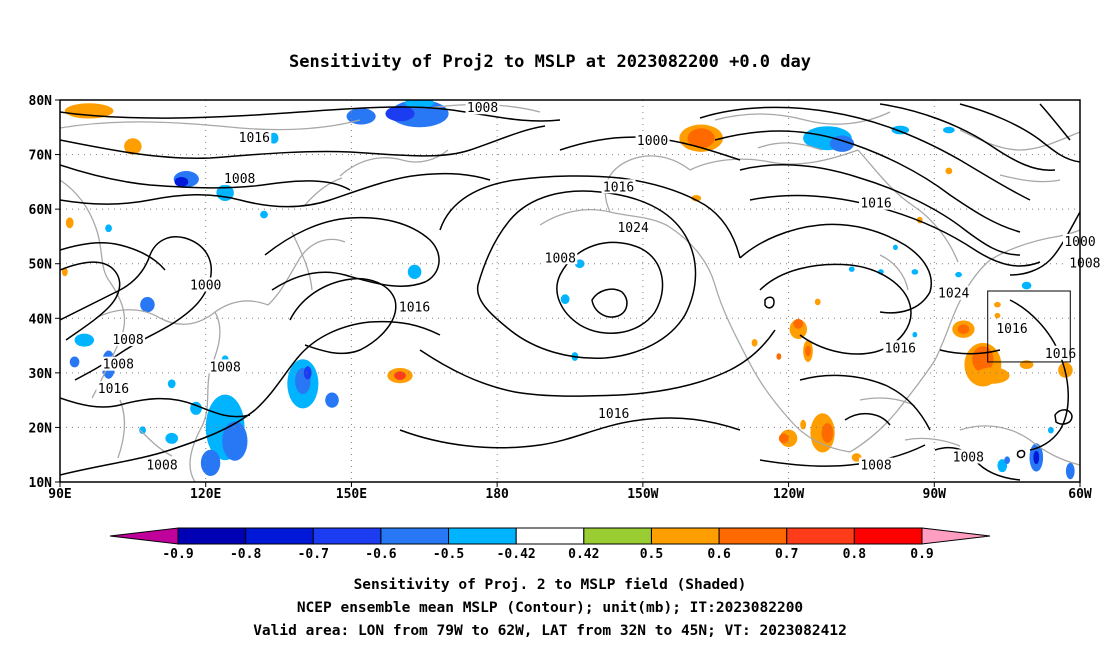 Image resolution: width=1100 pixels, height=650 pixels. What do you see at coordinates (41, 374) in the screenshot?
I see `y-tick-label: 30N` at bounding box center [41, 374].